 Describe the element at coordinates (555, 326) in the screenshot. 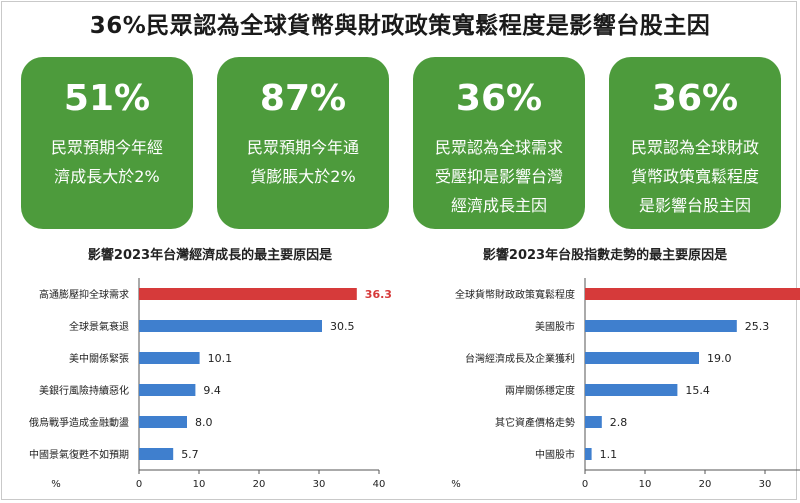

I see `category-label: 美國股市` at that location.